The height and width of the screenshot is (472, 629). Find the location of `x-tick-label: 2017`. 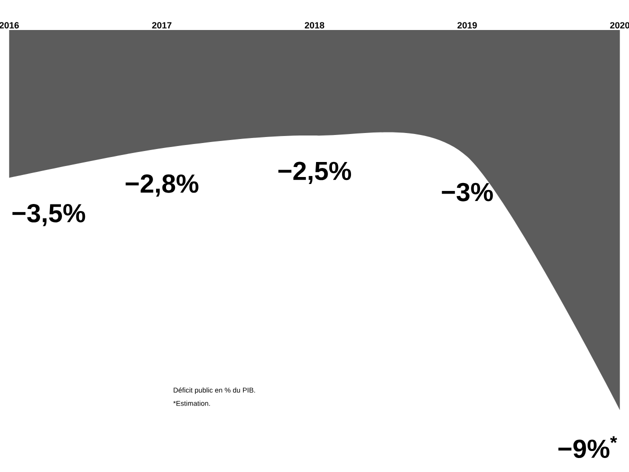

x-tick-label: 2017 is located at coordinates (162, 25).